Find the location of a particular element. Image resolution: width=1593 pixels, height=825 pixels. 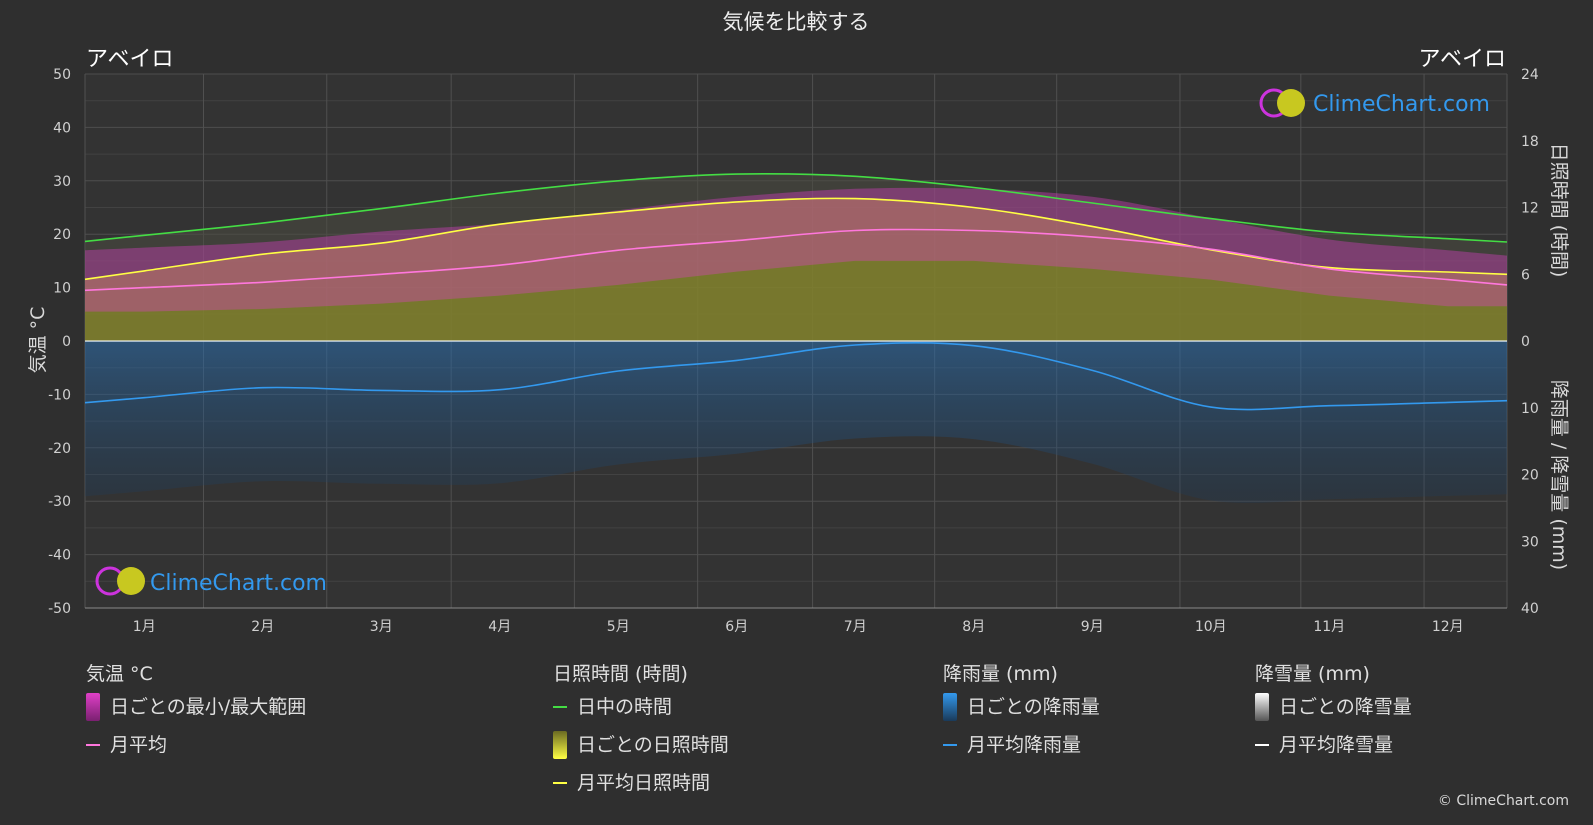

legend-item-snow-daily: 日ごとの降雪量 is located at coordinates (1333, 707).